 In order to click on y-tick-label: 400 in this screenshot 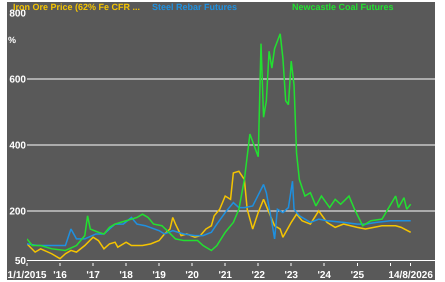, I will do `click(17, 146)`.